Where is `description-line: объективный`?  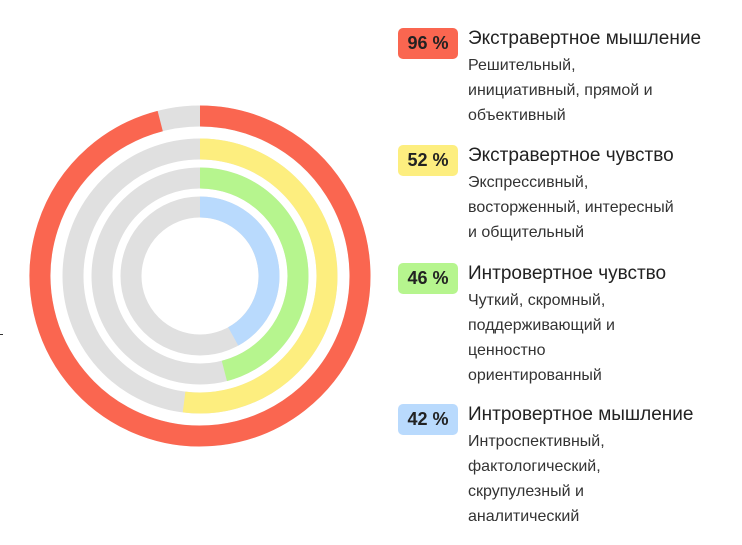
description-line: объективный is located at coordinates (517, 115).